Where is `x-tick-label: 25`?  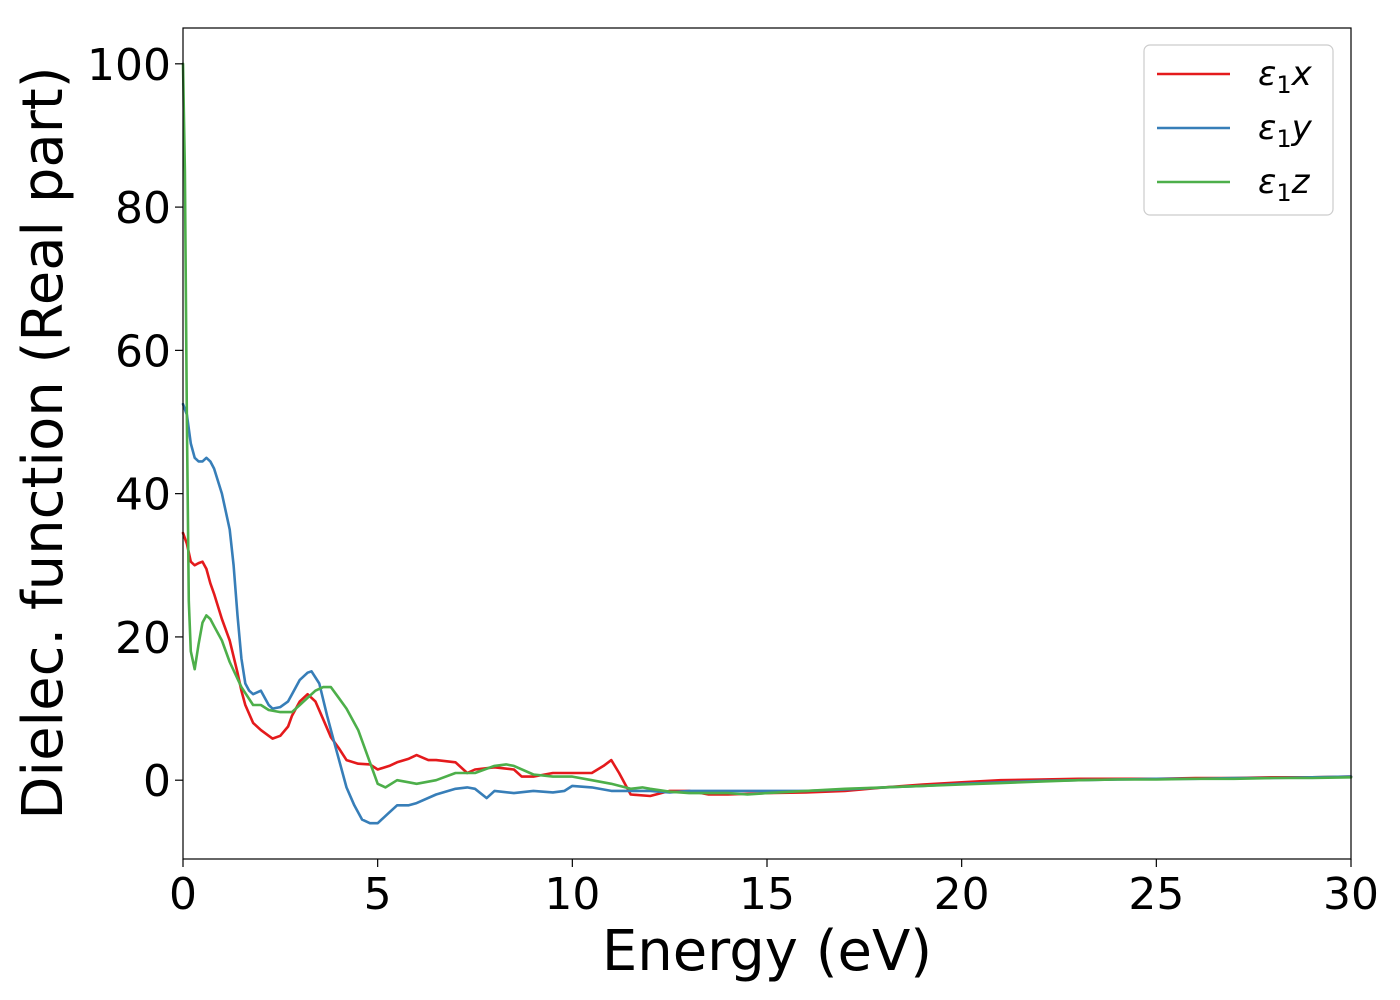
x-tick-label: 25 is located at coordinates (1156, 894).